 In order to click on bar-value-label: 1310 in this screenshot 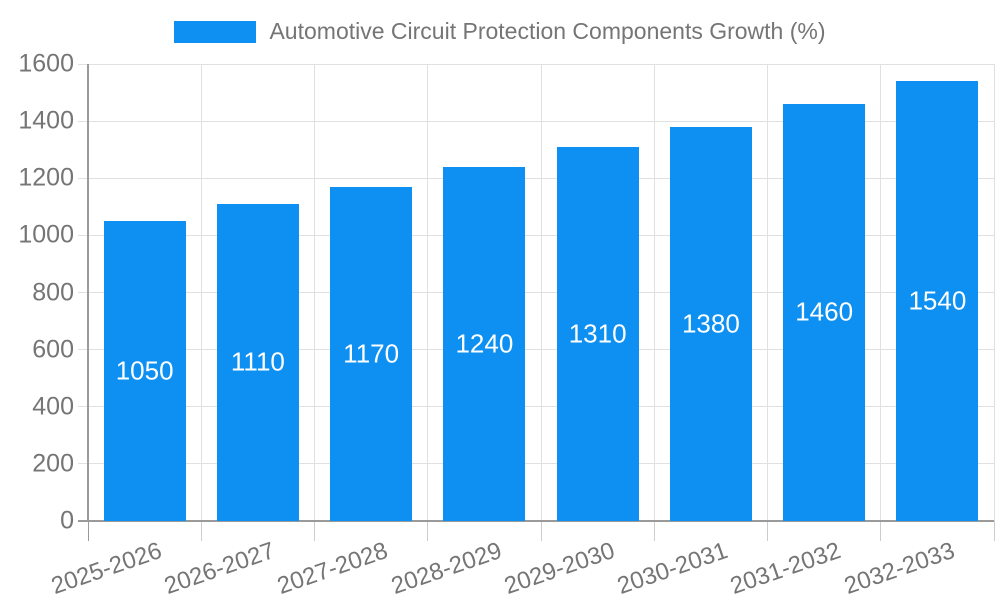, I will do `click(597, 333)`.